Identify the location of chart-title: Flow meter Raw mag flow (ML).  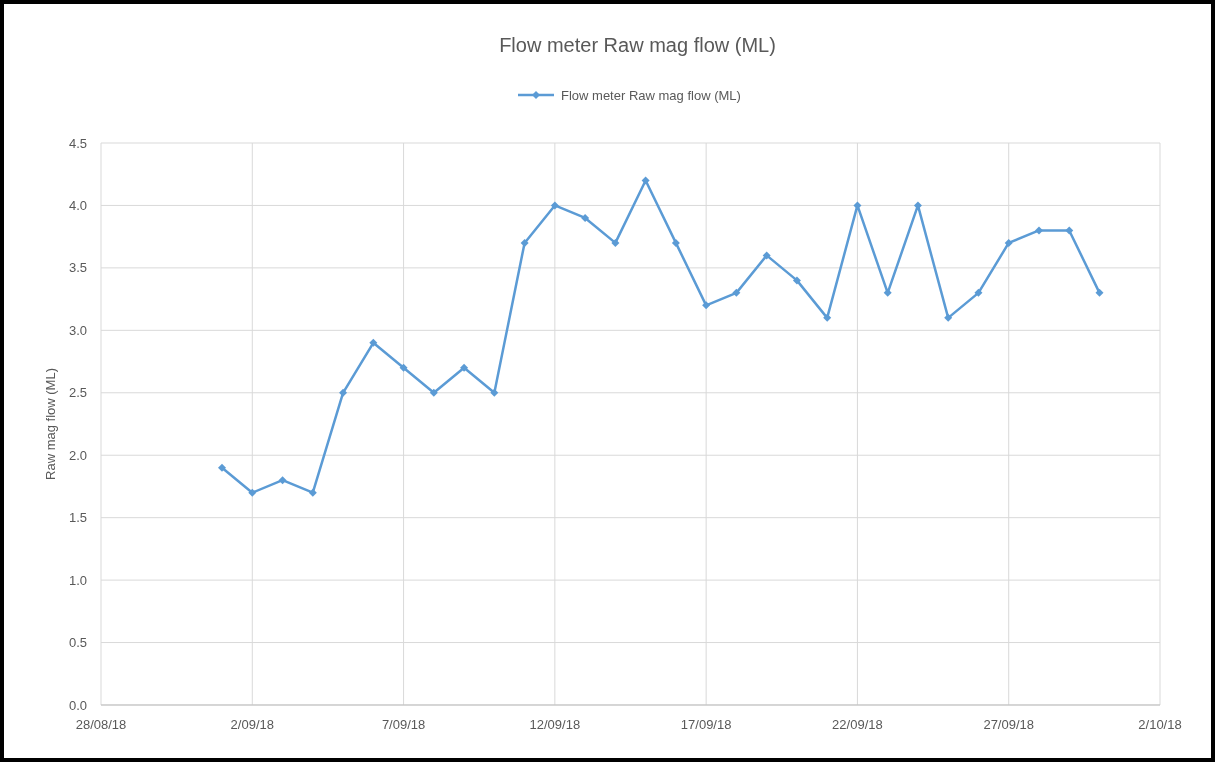
(637, 45).